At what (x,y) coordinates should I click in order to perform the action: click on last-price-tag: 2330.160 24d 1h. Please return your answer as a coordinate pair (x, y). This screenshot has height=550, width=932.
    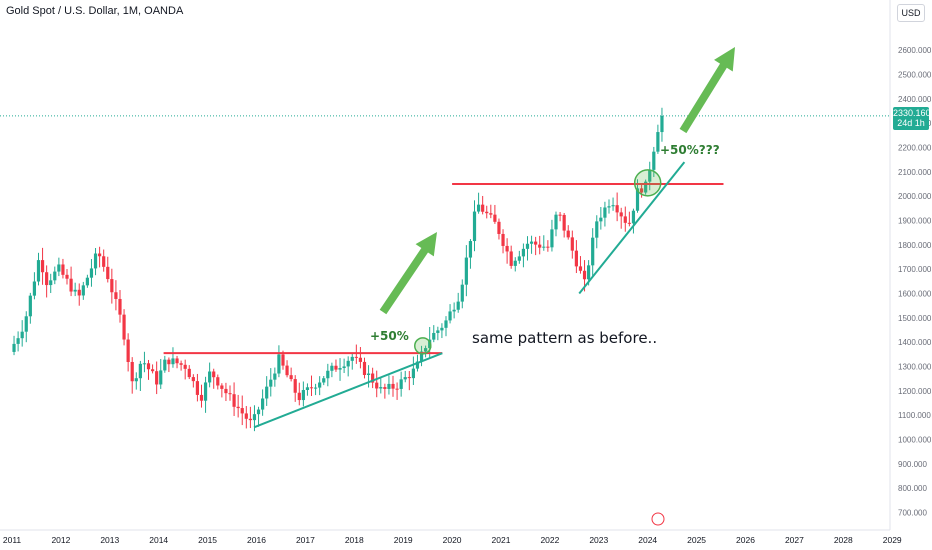
    Looking at the image, I should click on (912, 118).